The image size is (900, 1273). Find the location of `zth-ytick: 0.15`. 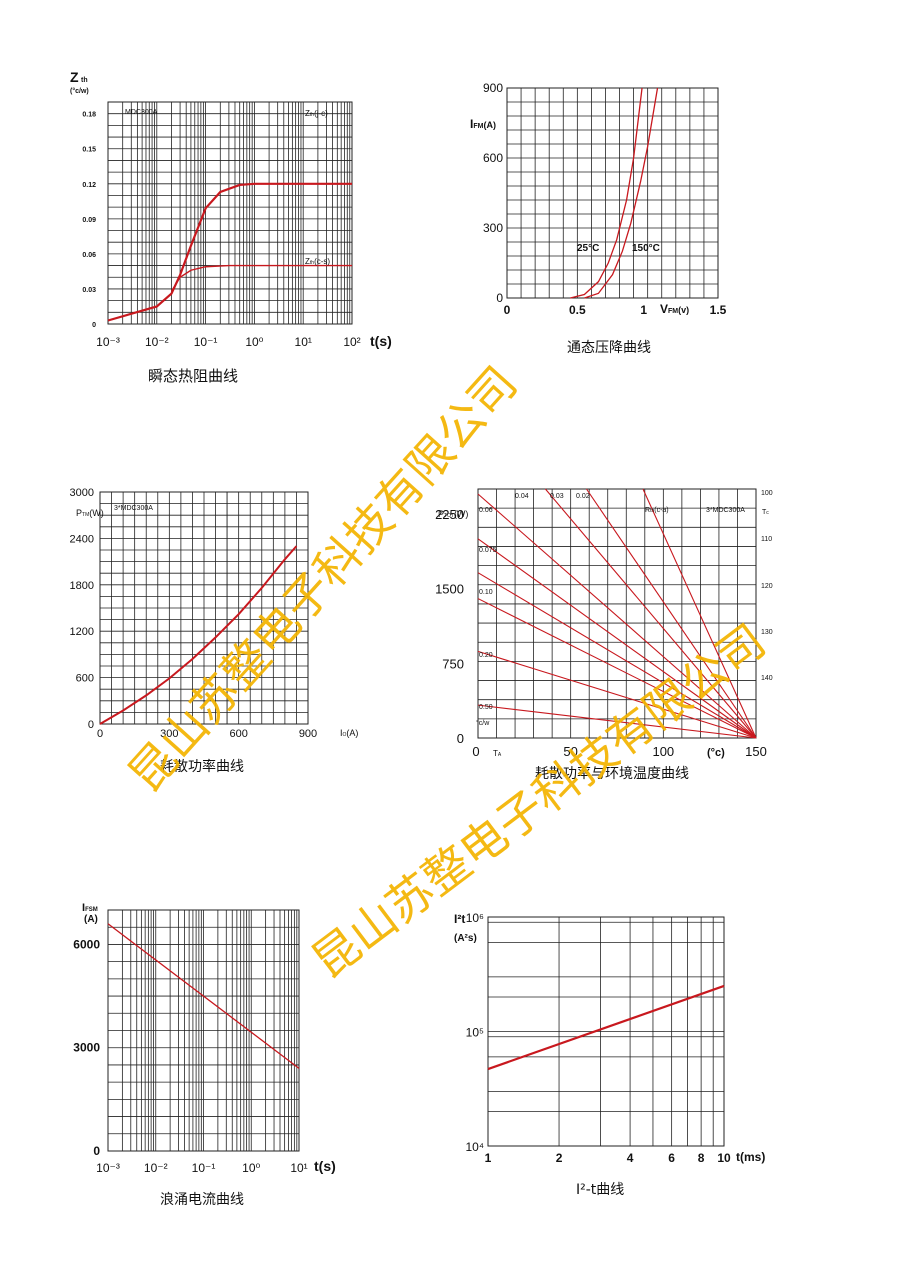

zth-ytick: 0.15 is located at coordinates (89, 150).